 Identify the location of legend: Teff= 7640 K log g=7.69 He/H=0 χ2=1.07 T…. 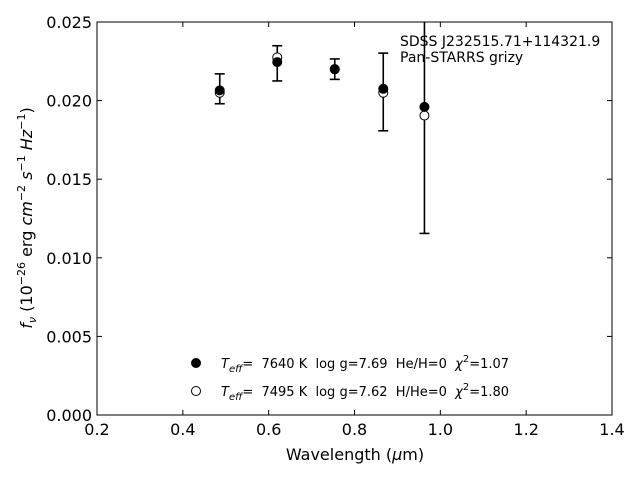
(350, 378).